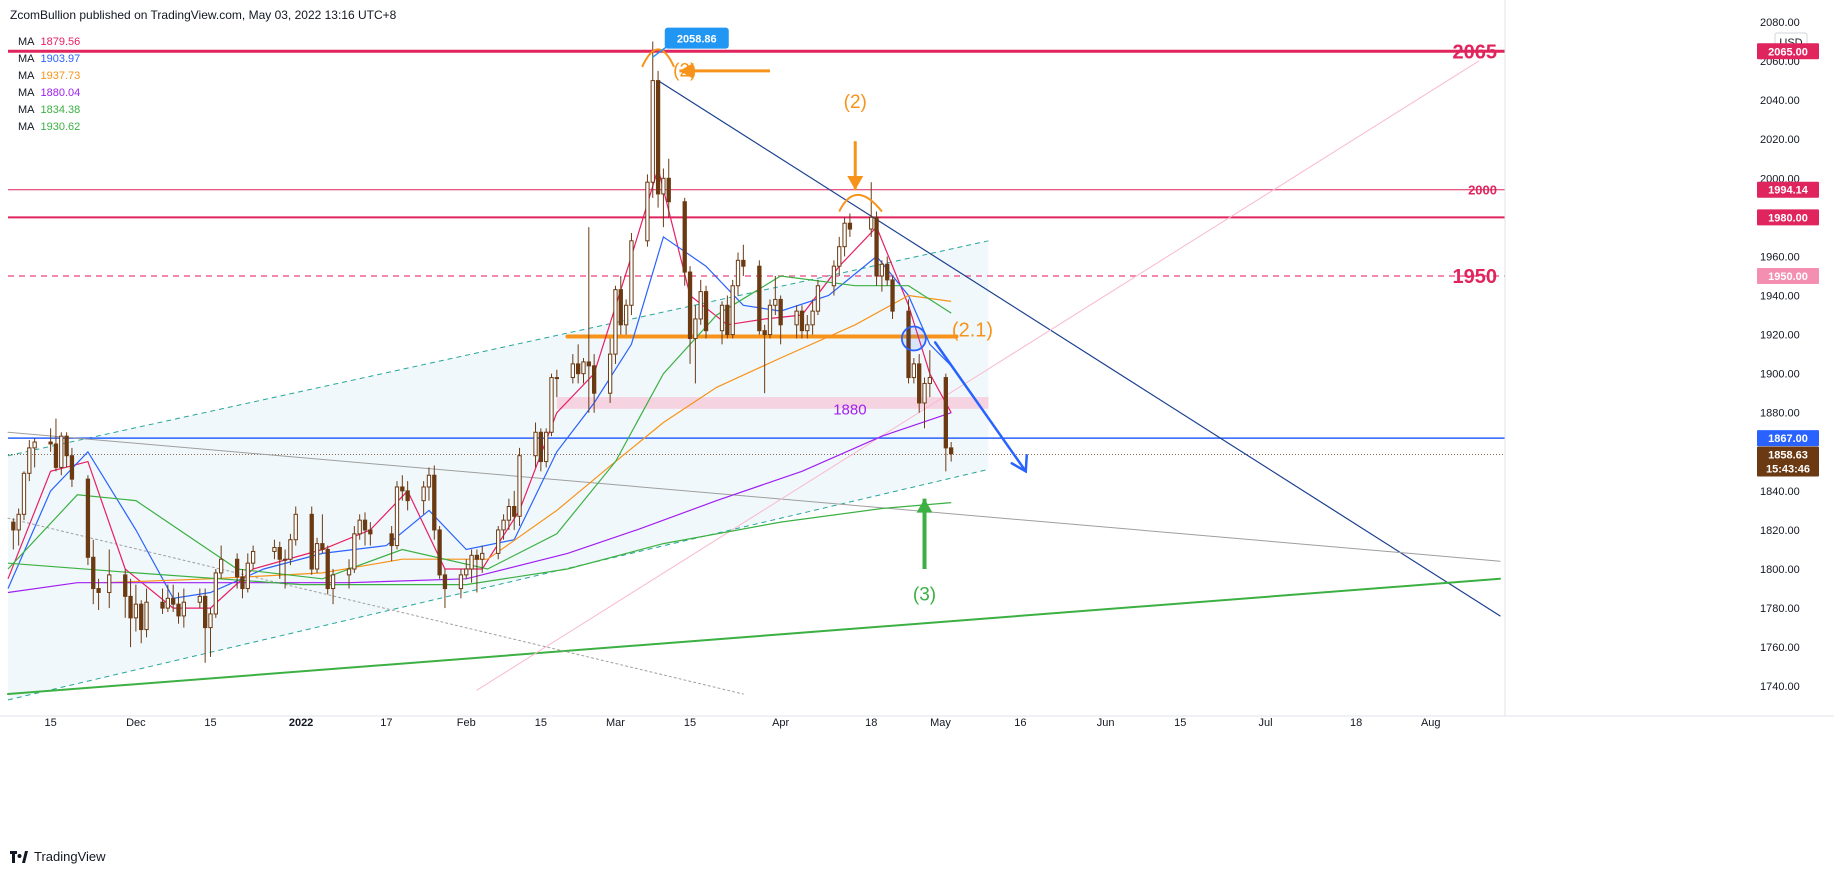 The width and height of the screenshot is (1834, 875). What do you see at coordinates (58, 856) in the screenshot?
I see `footer: TradingView` at bounding box center [58, 856].